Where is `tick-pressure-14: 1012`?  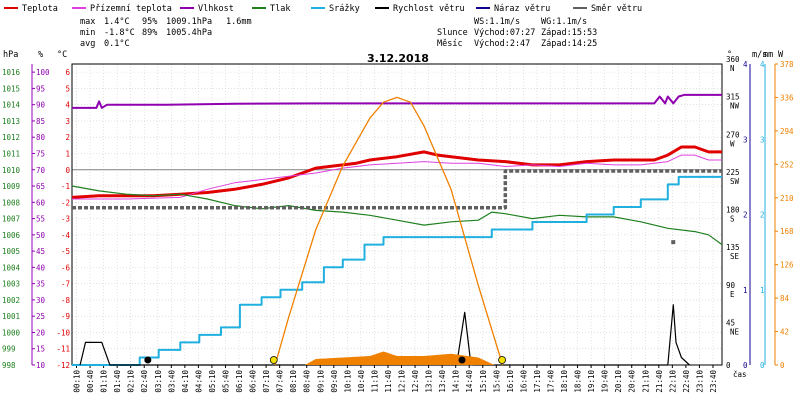
tick-pressure-14: 1012 is located at coordinates (11, 137).